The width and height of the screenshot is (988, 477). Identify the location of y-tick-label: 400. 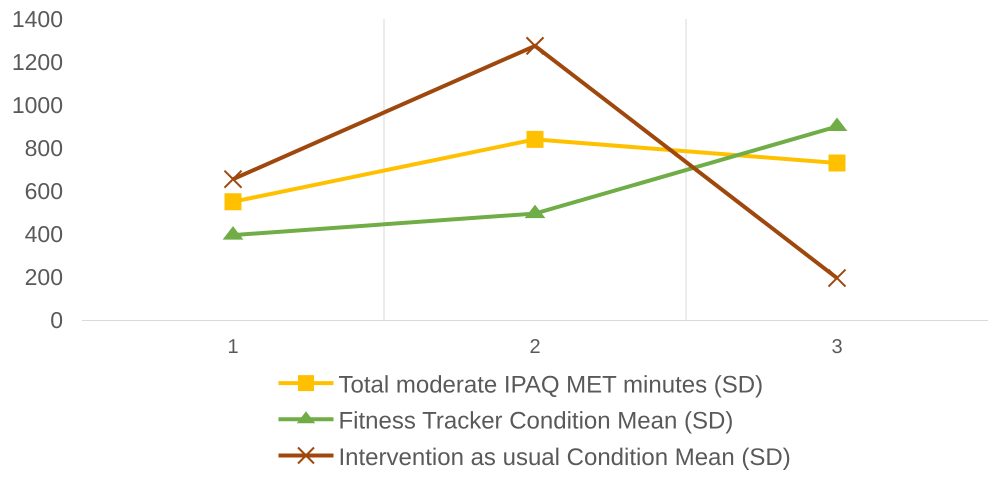
(43, 234).